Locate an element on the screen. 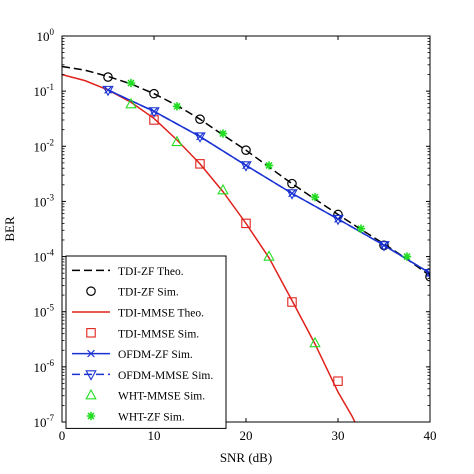 This screenshot has width=474, height=474. legend-item-1: TDI-ZF Sim. is located at coordinates (132, 292).